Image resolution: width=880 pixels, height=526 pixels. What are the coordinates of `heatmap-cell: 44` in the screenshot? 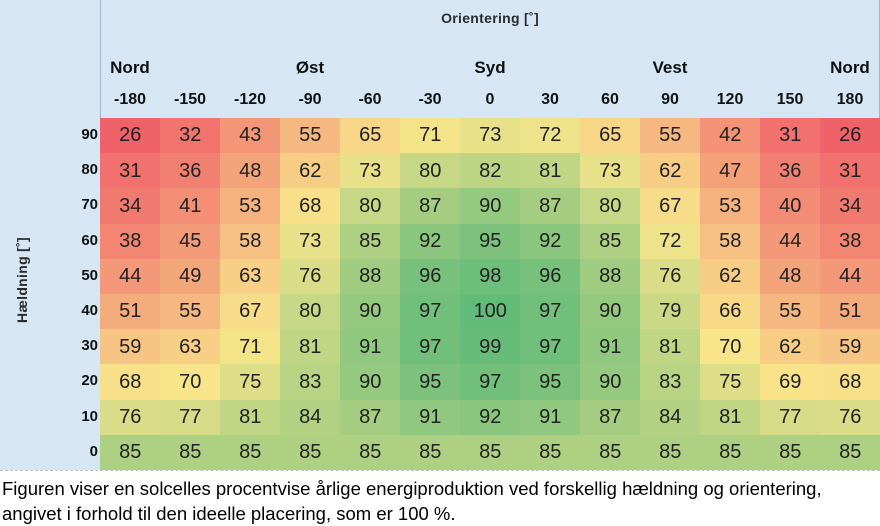 It's located at (130, 276).